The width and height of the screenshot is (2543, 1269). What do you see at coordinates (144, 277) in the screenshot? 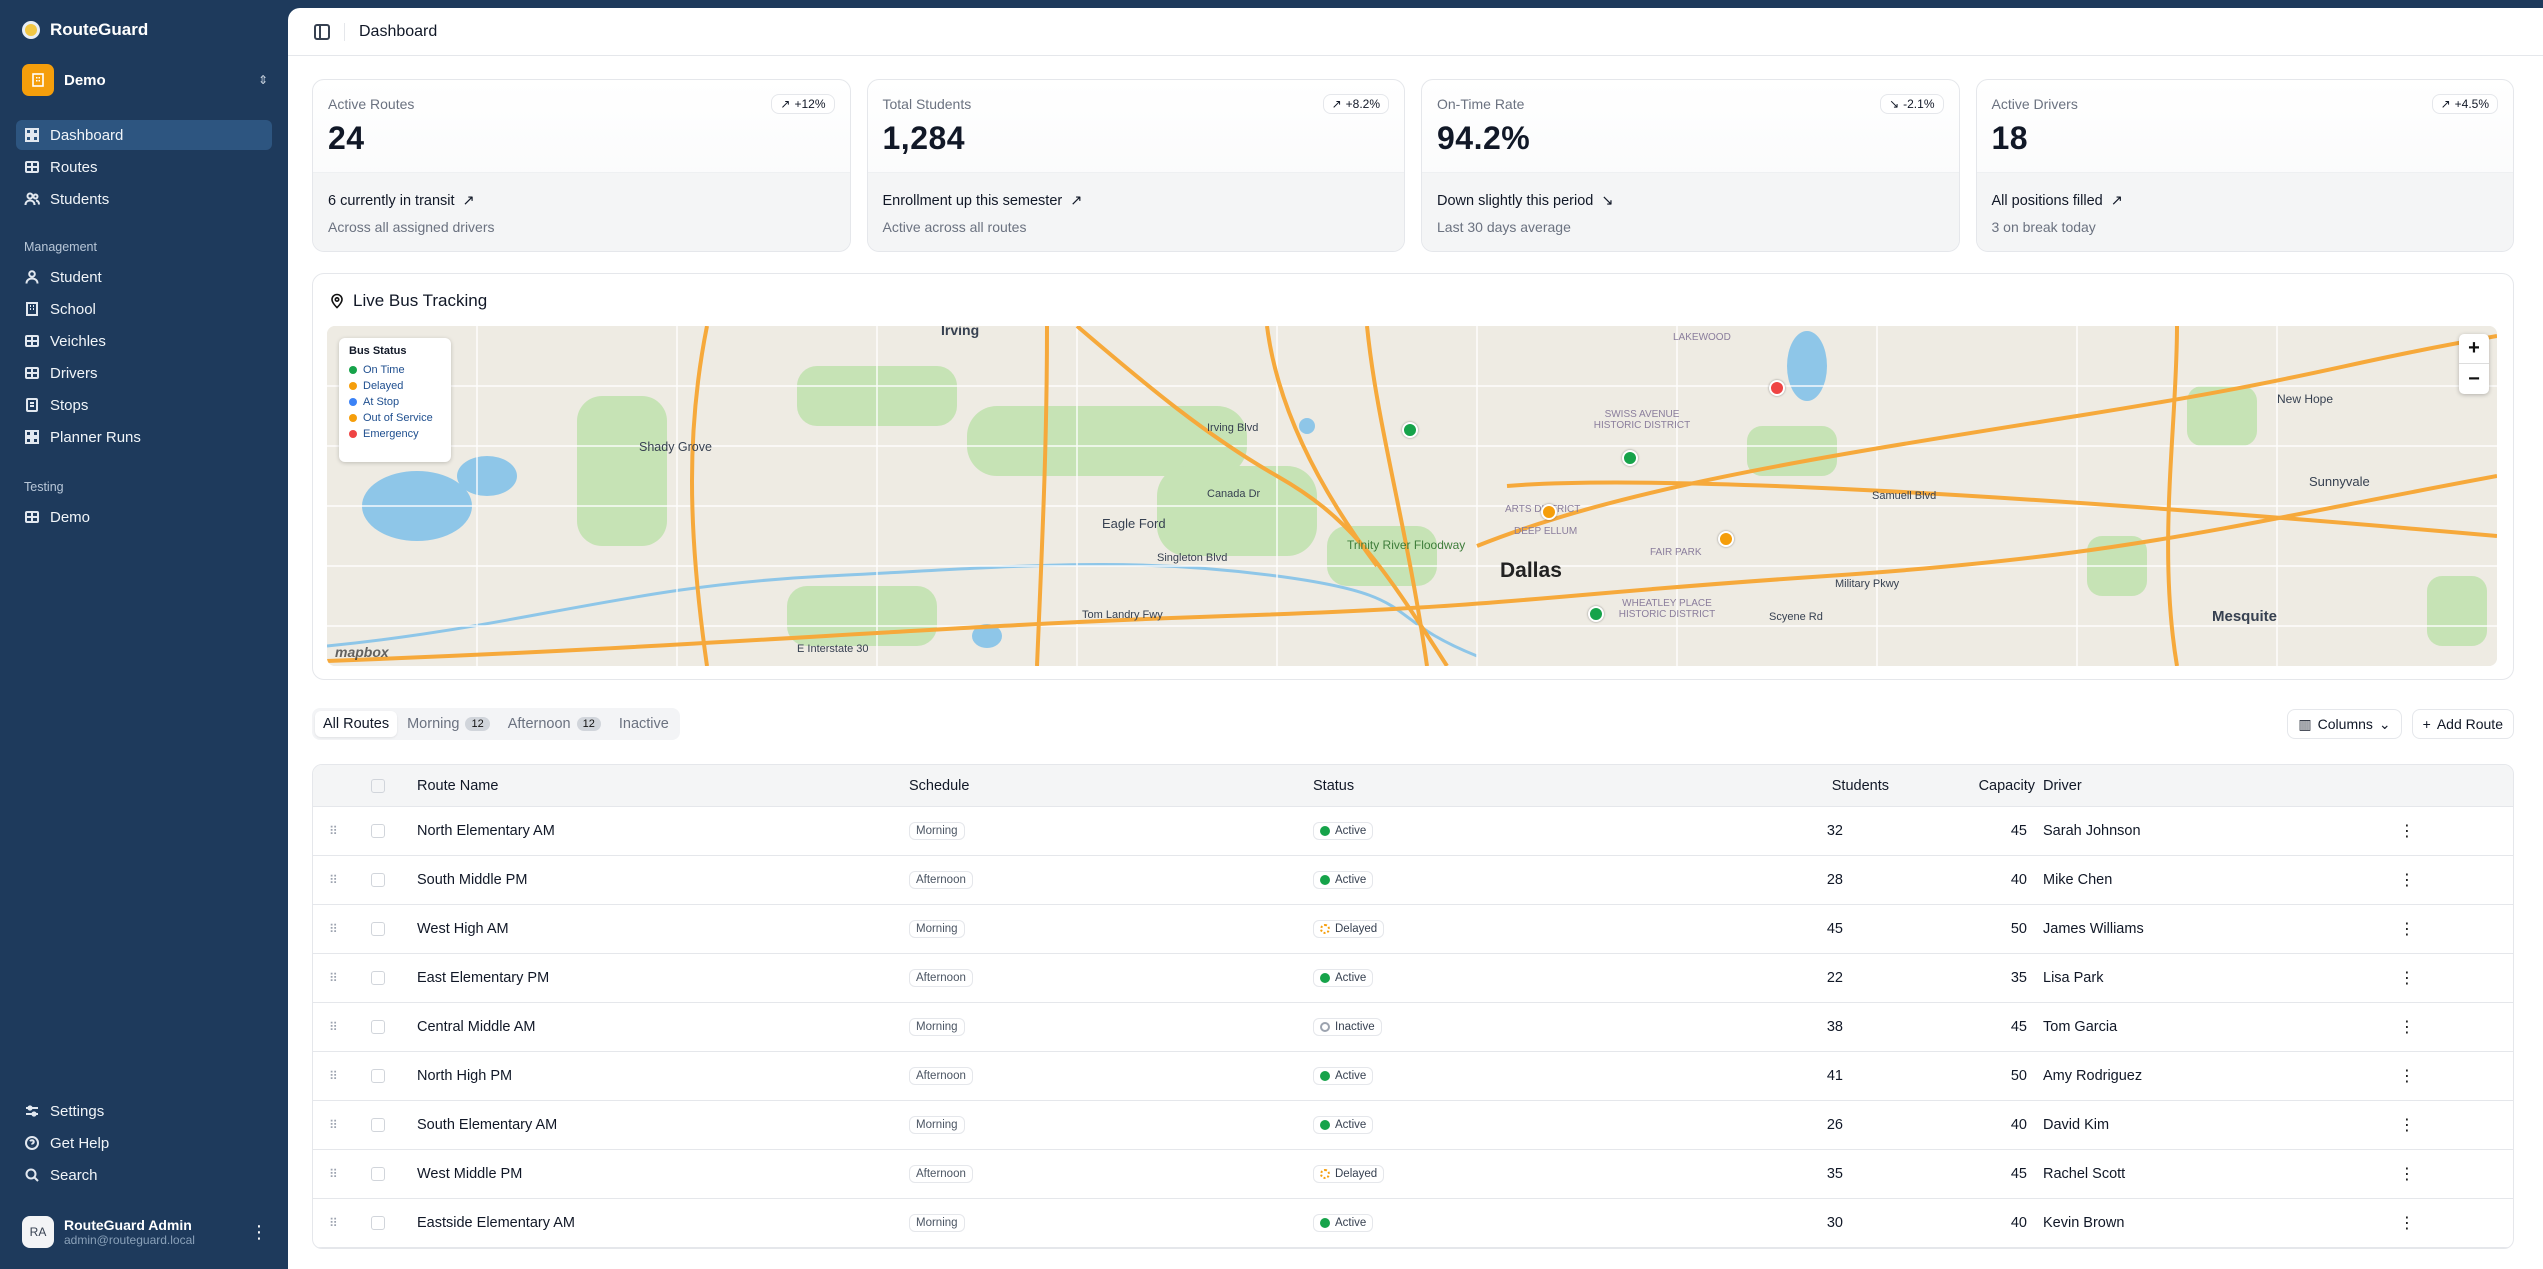
I see `sidebar-item-student: Student` at bounding box center [144, 277].